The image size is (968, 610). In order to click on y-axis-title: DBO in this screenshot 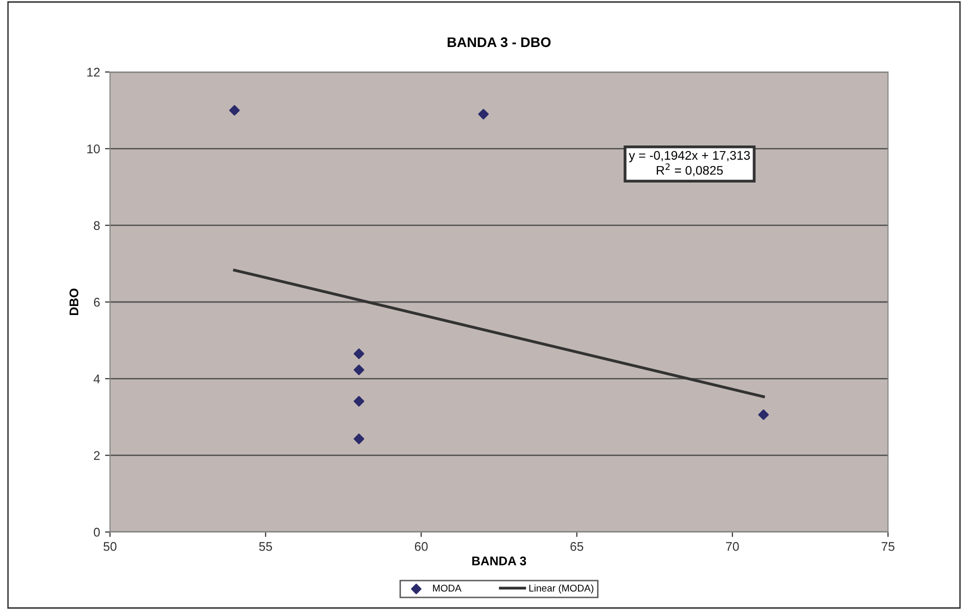, I will do `click(74, 302)`.